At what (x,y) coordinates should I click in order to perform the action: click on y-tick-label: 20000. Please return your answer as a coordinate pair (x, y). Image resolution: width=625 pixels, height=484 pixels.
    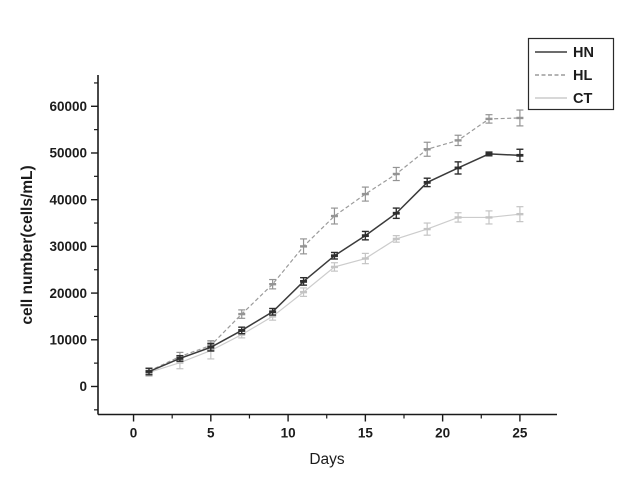
    Looking at the image, I should click on (68, 293).